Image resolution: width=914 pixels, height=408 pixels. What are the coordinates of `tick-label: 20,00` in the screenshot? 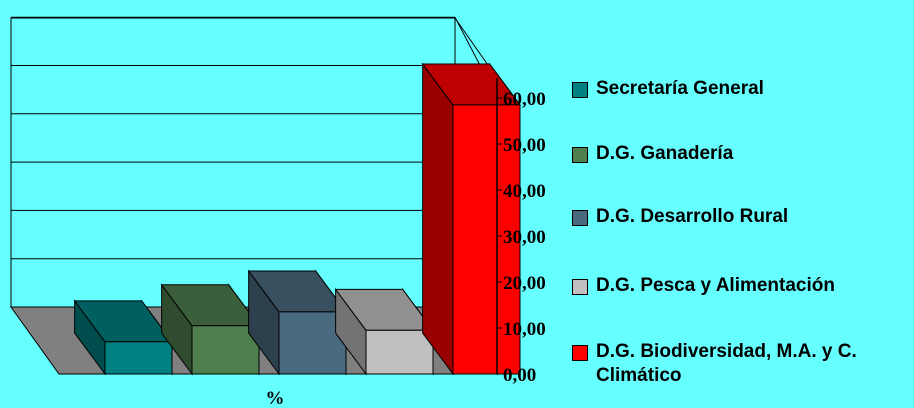 It's located at (524, 283).